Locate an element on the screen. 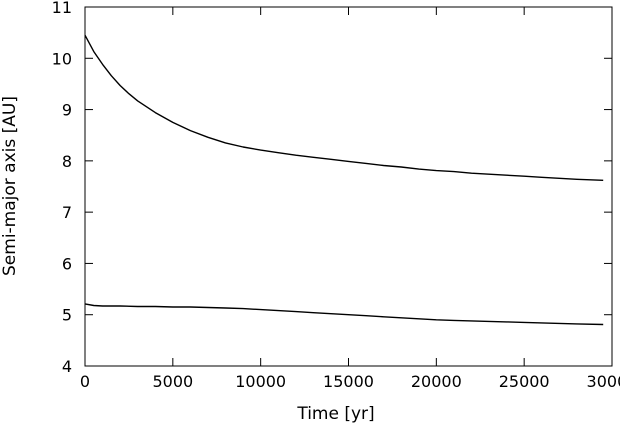 The image size is (620, 430). y-tick-label: 7 is located at coordinates (67, 212).